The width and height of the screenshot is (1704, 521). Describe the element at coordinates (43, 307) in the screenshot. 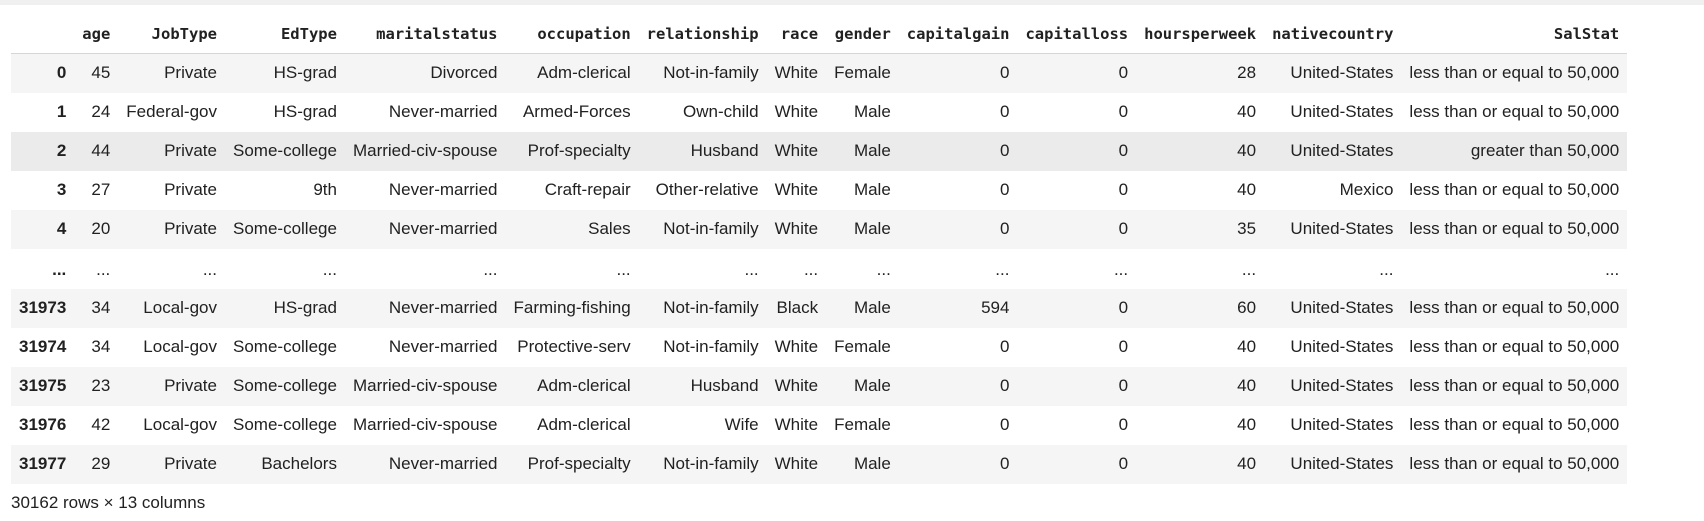

I see `row-index: 31973` at that location.